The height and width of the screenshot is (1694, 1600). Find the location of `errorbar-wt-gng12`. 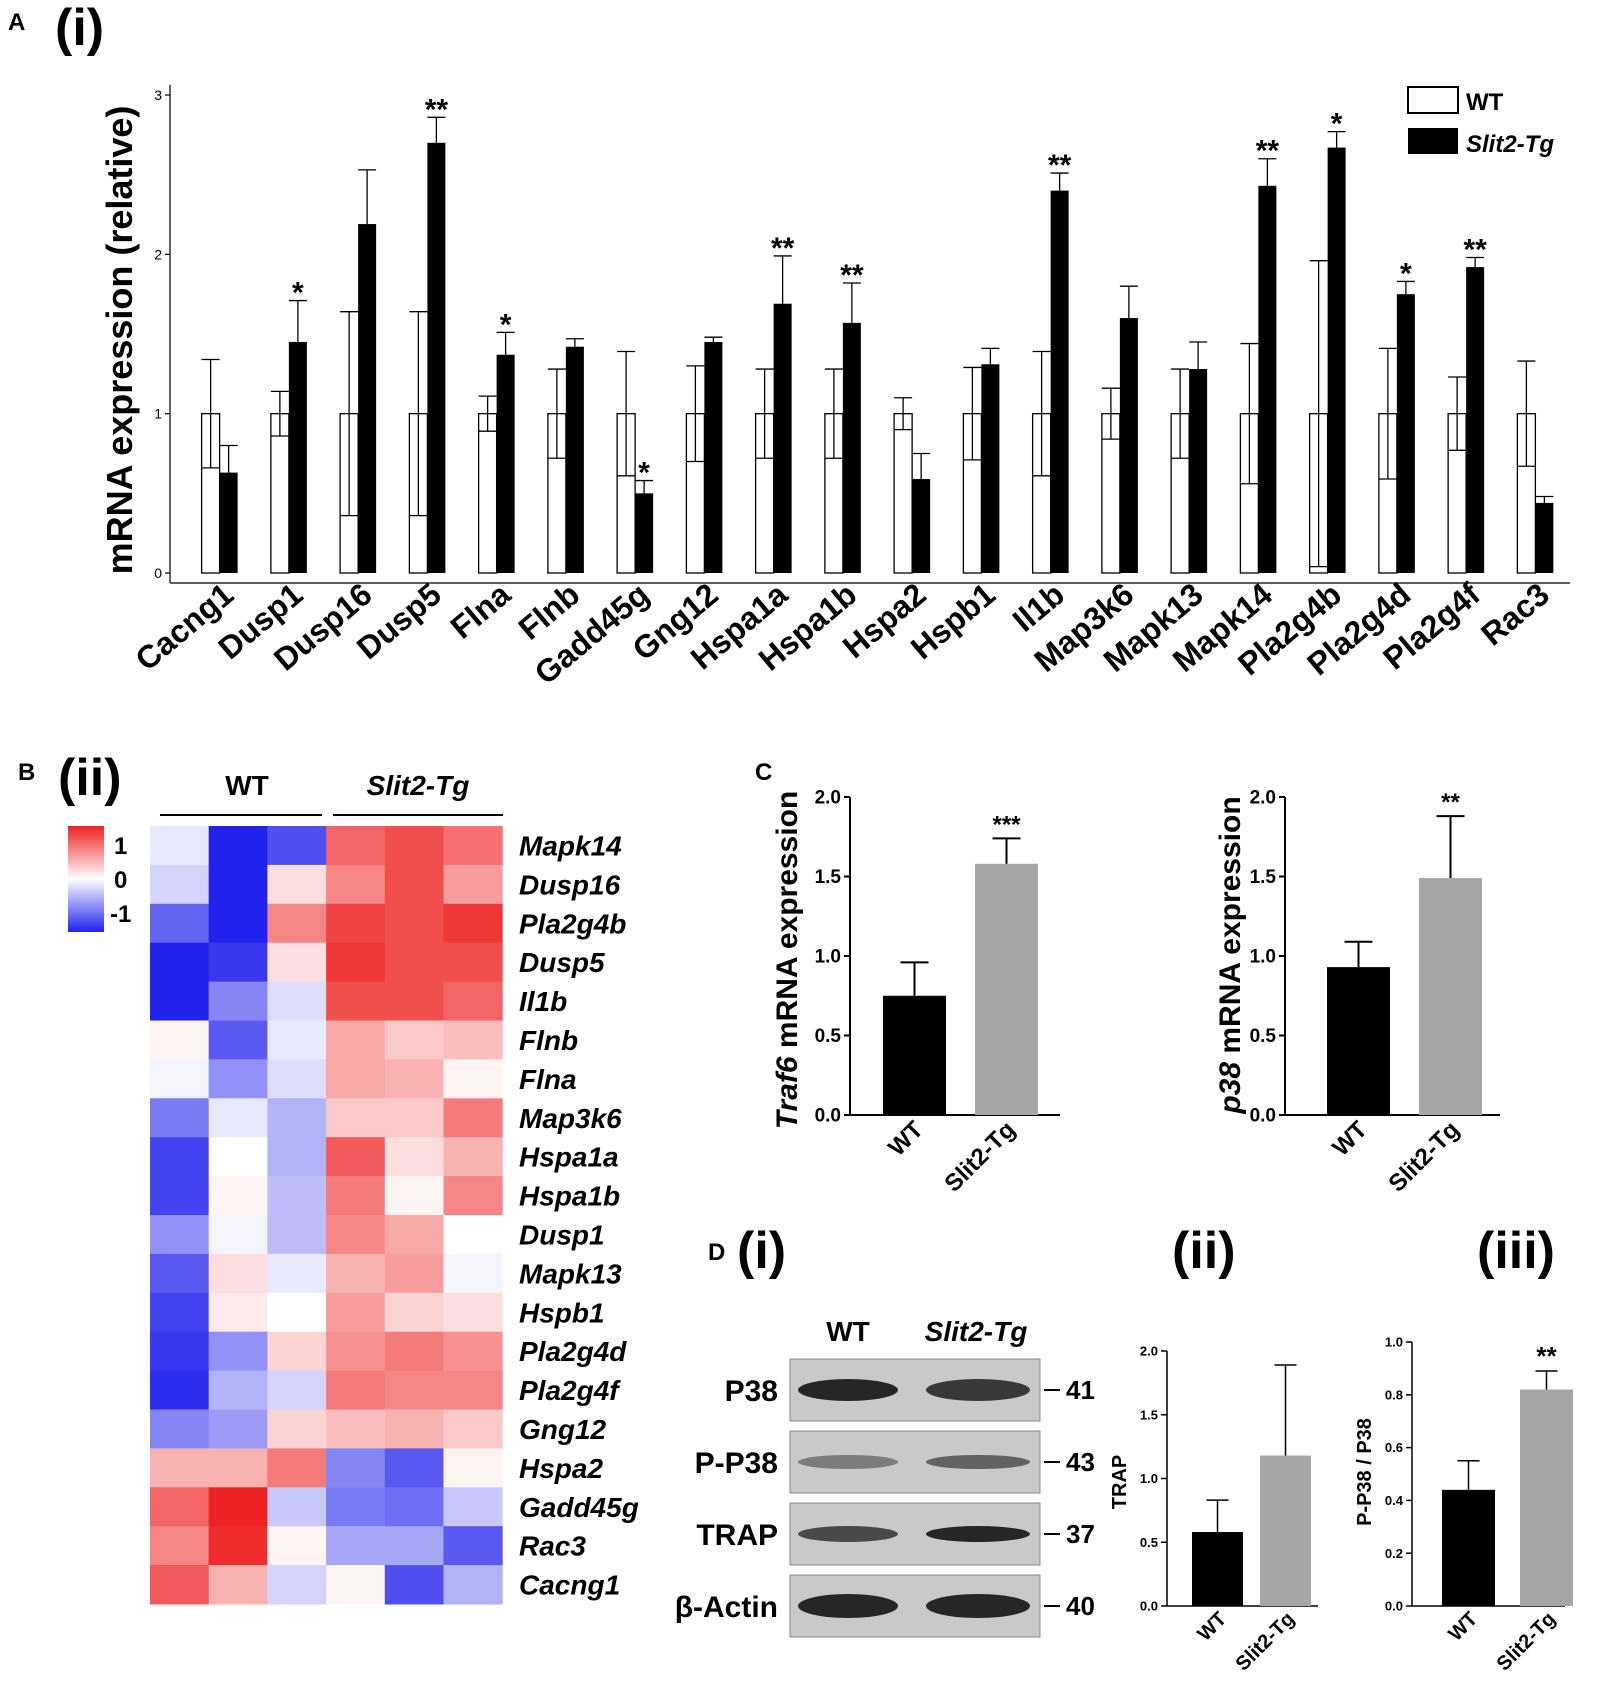

errorbar-wt-gng12 is located at coordinates (695, 414).